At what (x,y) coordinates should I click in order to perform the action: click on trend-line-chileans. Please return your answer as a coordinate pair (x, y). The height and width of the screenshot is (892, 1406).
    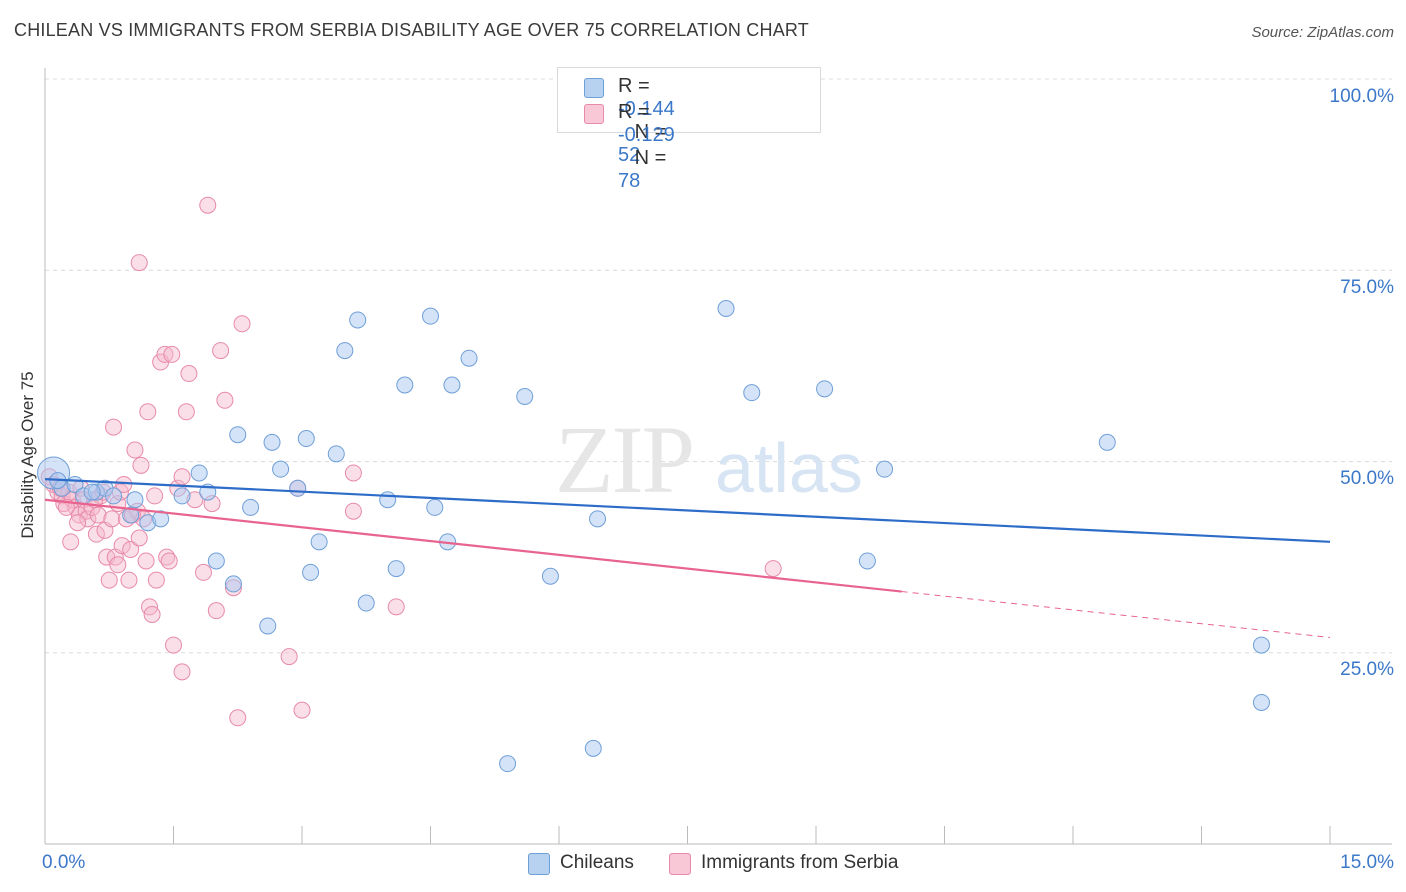
    Looking at the image, I should click on (687, 510).